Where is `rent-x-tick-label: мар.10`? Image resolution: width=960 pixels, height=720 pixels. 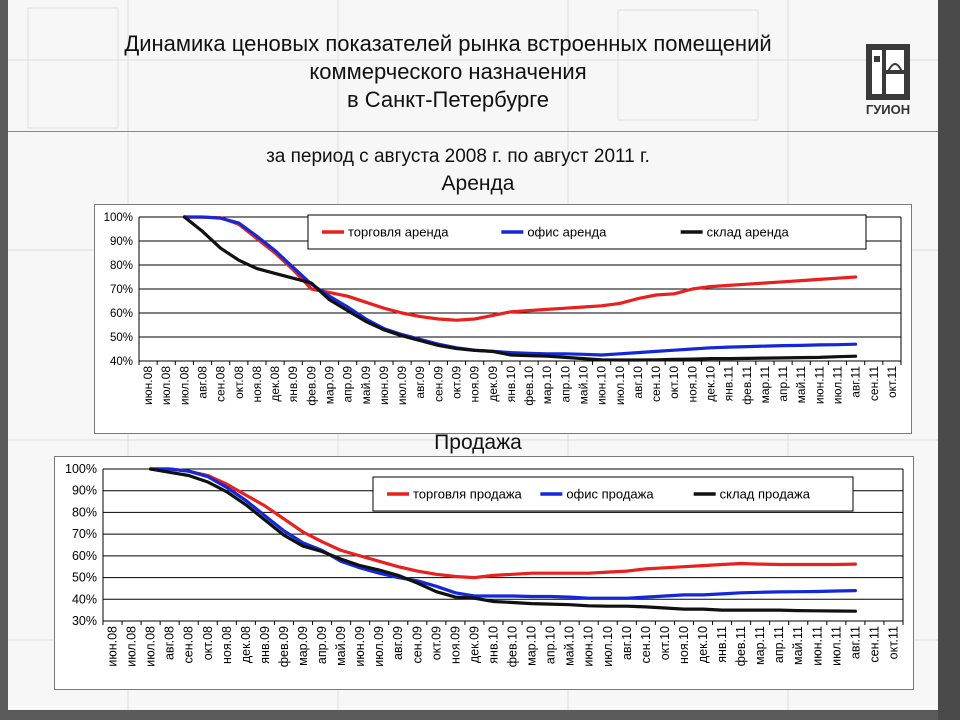 rent-x-tick-label: мар.10 is located at coordinates (547, 385).